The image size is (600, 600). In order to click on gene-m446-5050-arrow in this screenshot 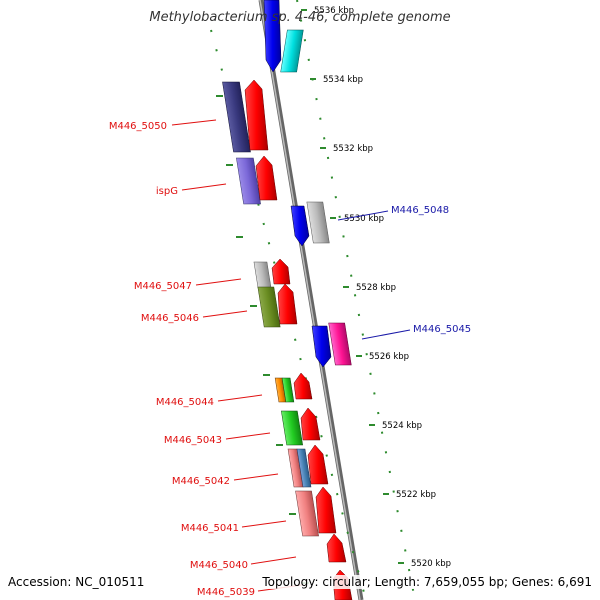, I will do `click(256, 115)`.